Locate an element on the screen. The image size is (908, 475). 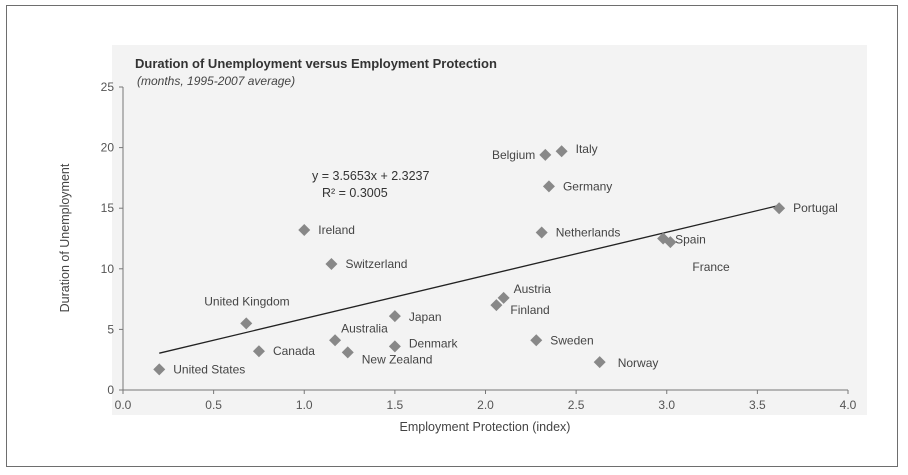
point-label: United Kingdom is located at coordinates (246, 301).